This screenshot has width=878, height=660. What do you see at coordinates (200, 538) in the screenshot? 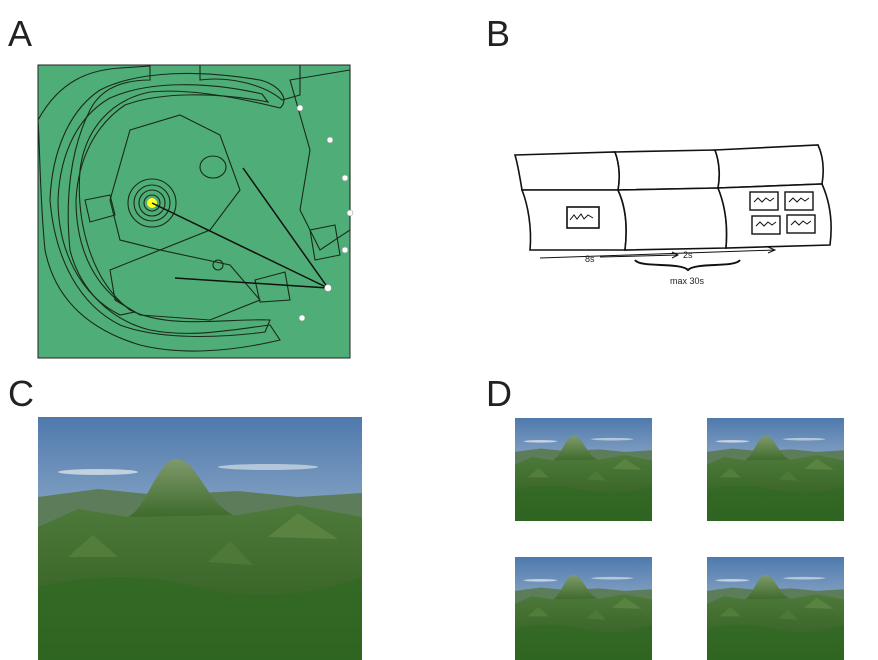
I see `landscape-image` at bounding box center [200, 538].